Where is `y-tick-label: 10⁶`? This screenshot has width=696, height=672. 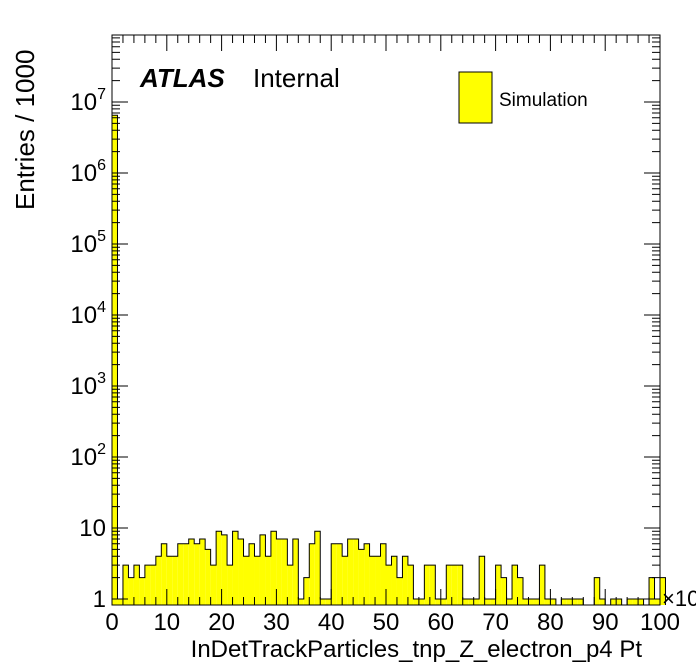 y-tick-label: 10⁶ is located at coordinates (88, 172).